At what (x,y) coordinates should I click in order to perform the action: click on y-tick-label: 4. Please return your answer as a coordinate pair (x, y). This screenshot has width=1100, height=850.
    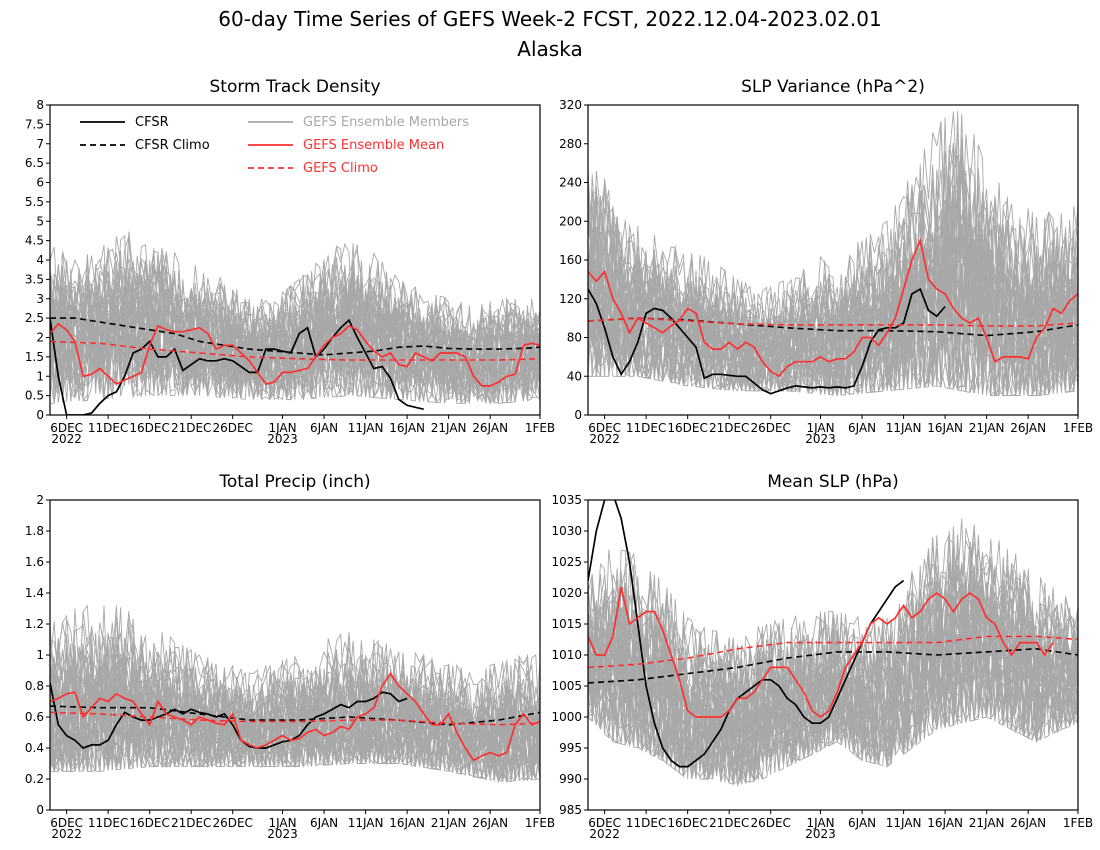
    Looking at the image, I should click on (40, 260).